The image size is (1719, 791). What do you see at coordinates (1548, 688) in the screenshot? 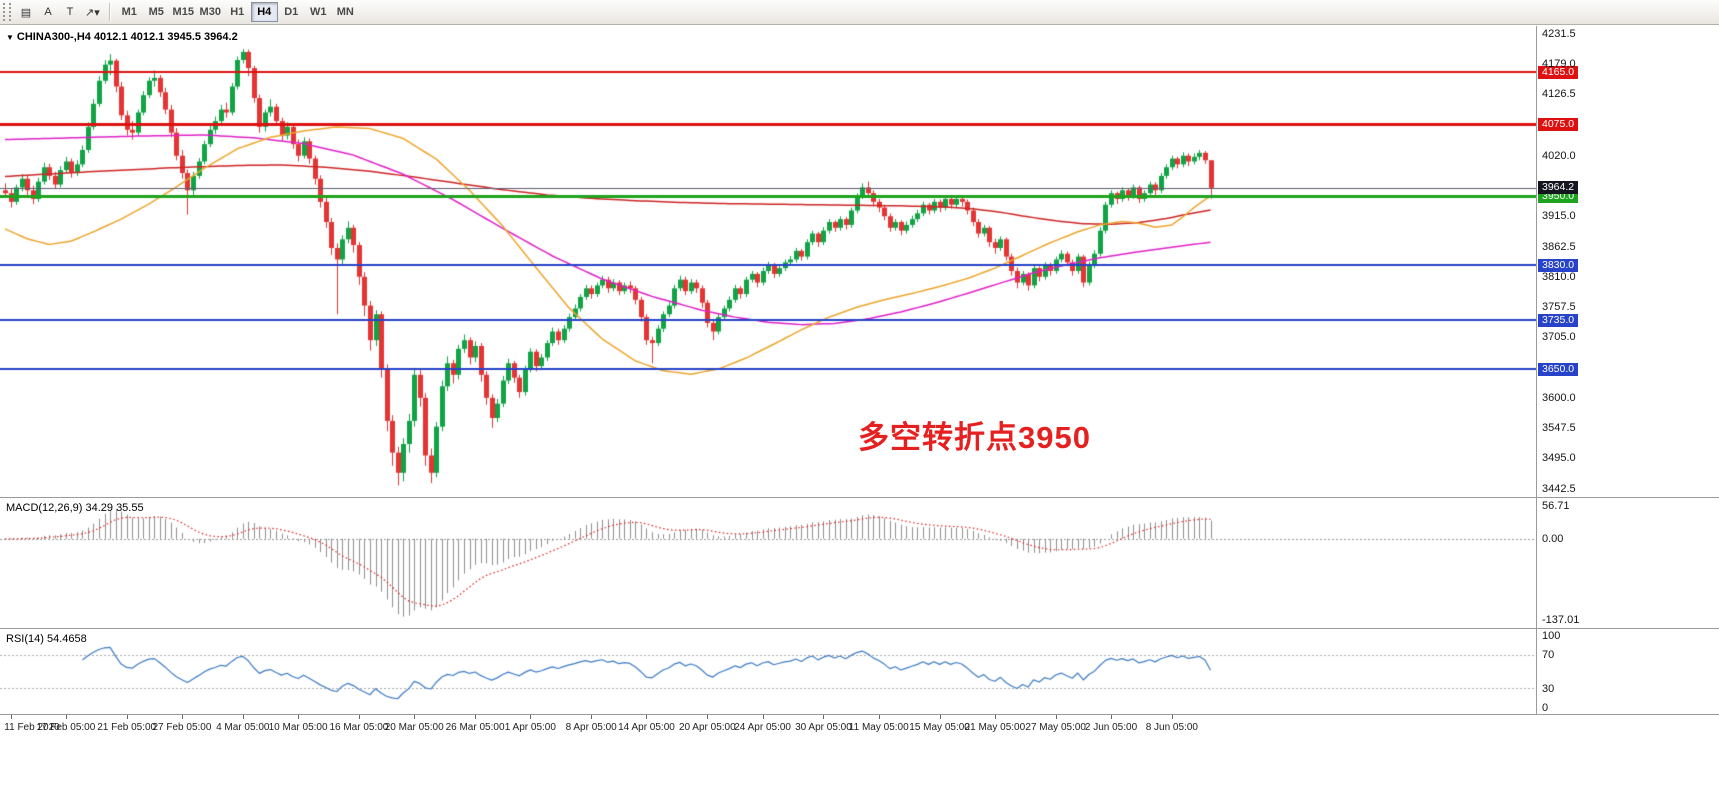
I see `rsi-axis-label: 30` at bounding box center [1548, 688].